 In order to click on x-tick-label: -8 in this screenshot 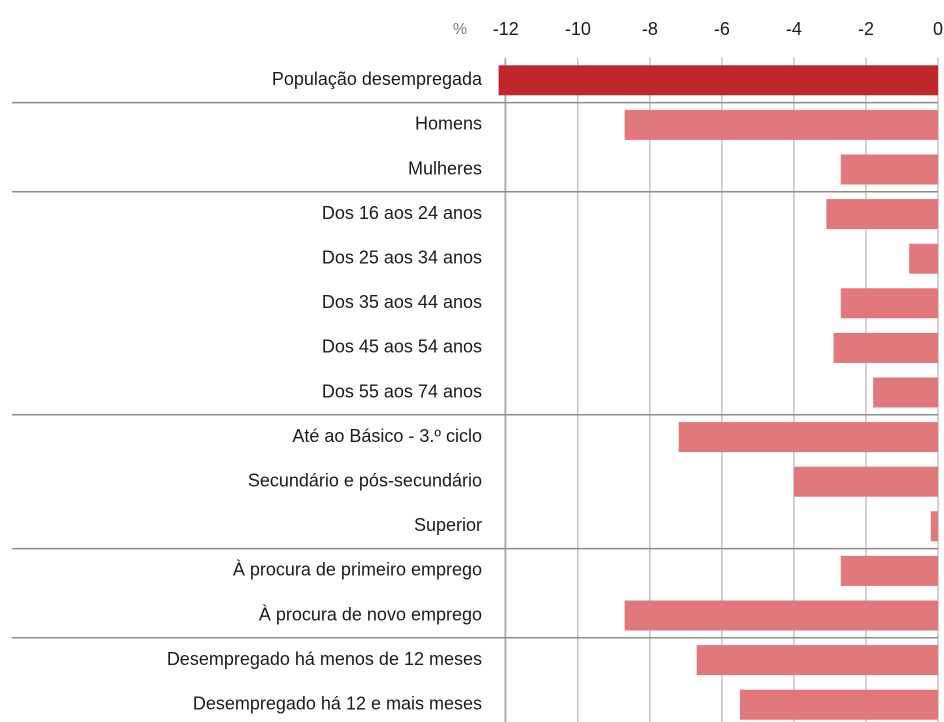, I will do `click(650, 29)`.